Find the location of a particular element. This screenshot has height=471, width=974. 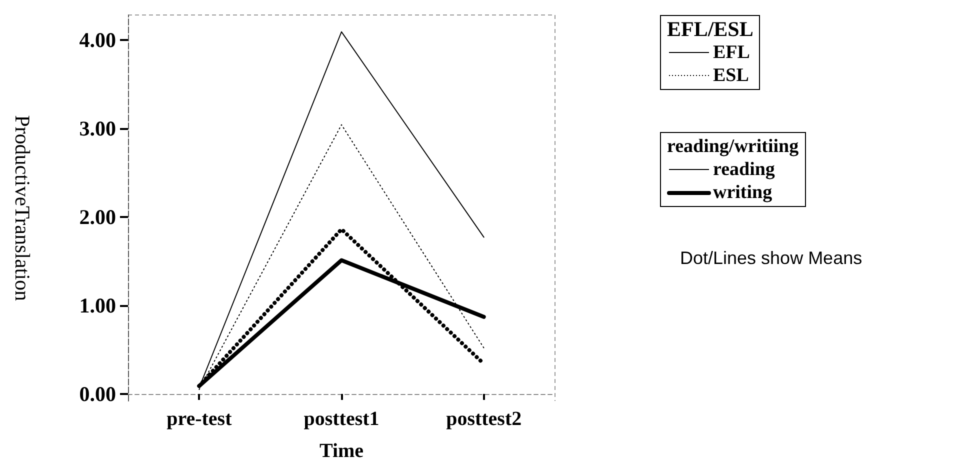

text: EFL is located at coordinates (731, 52).